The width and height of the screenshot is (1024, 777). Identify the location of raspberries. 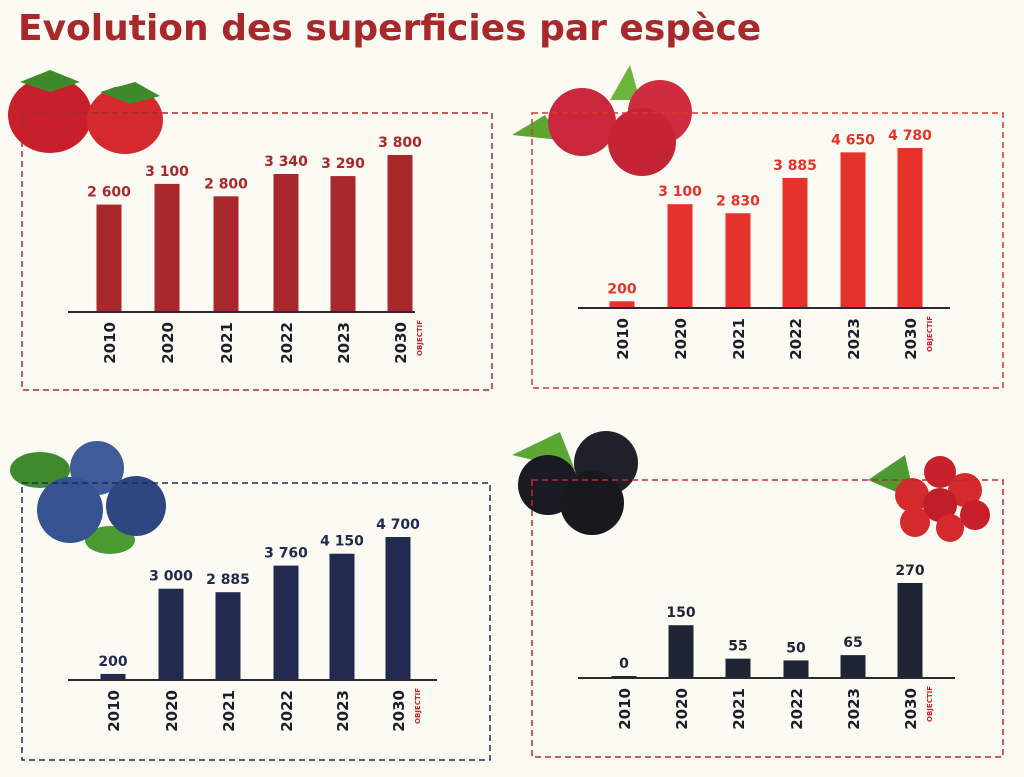
(602, 120).